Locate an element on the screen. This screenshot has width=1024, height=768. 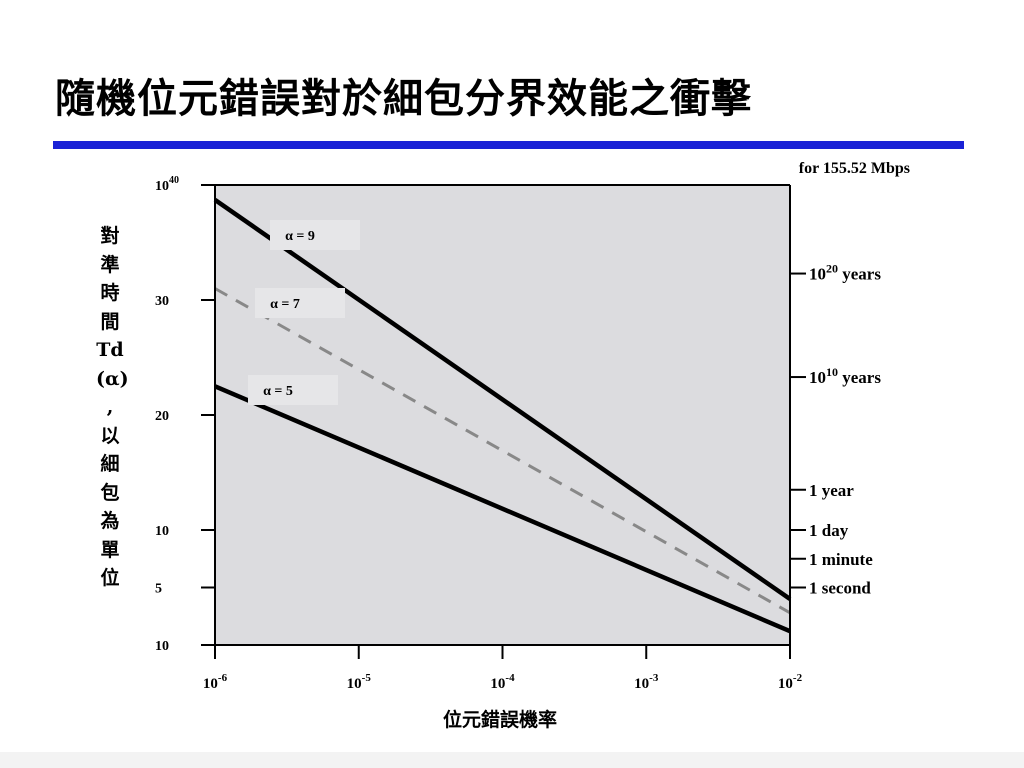
y-axis-label-char: (α) is located at coordinates (112, 378).